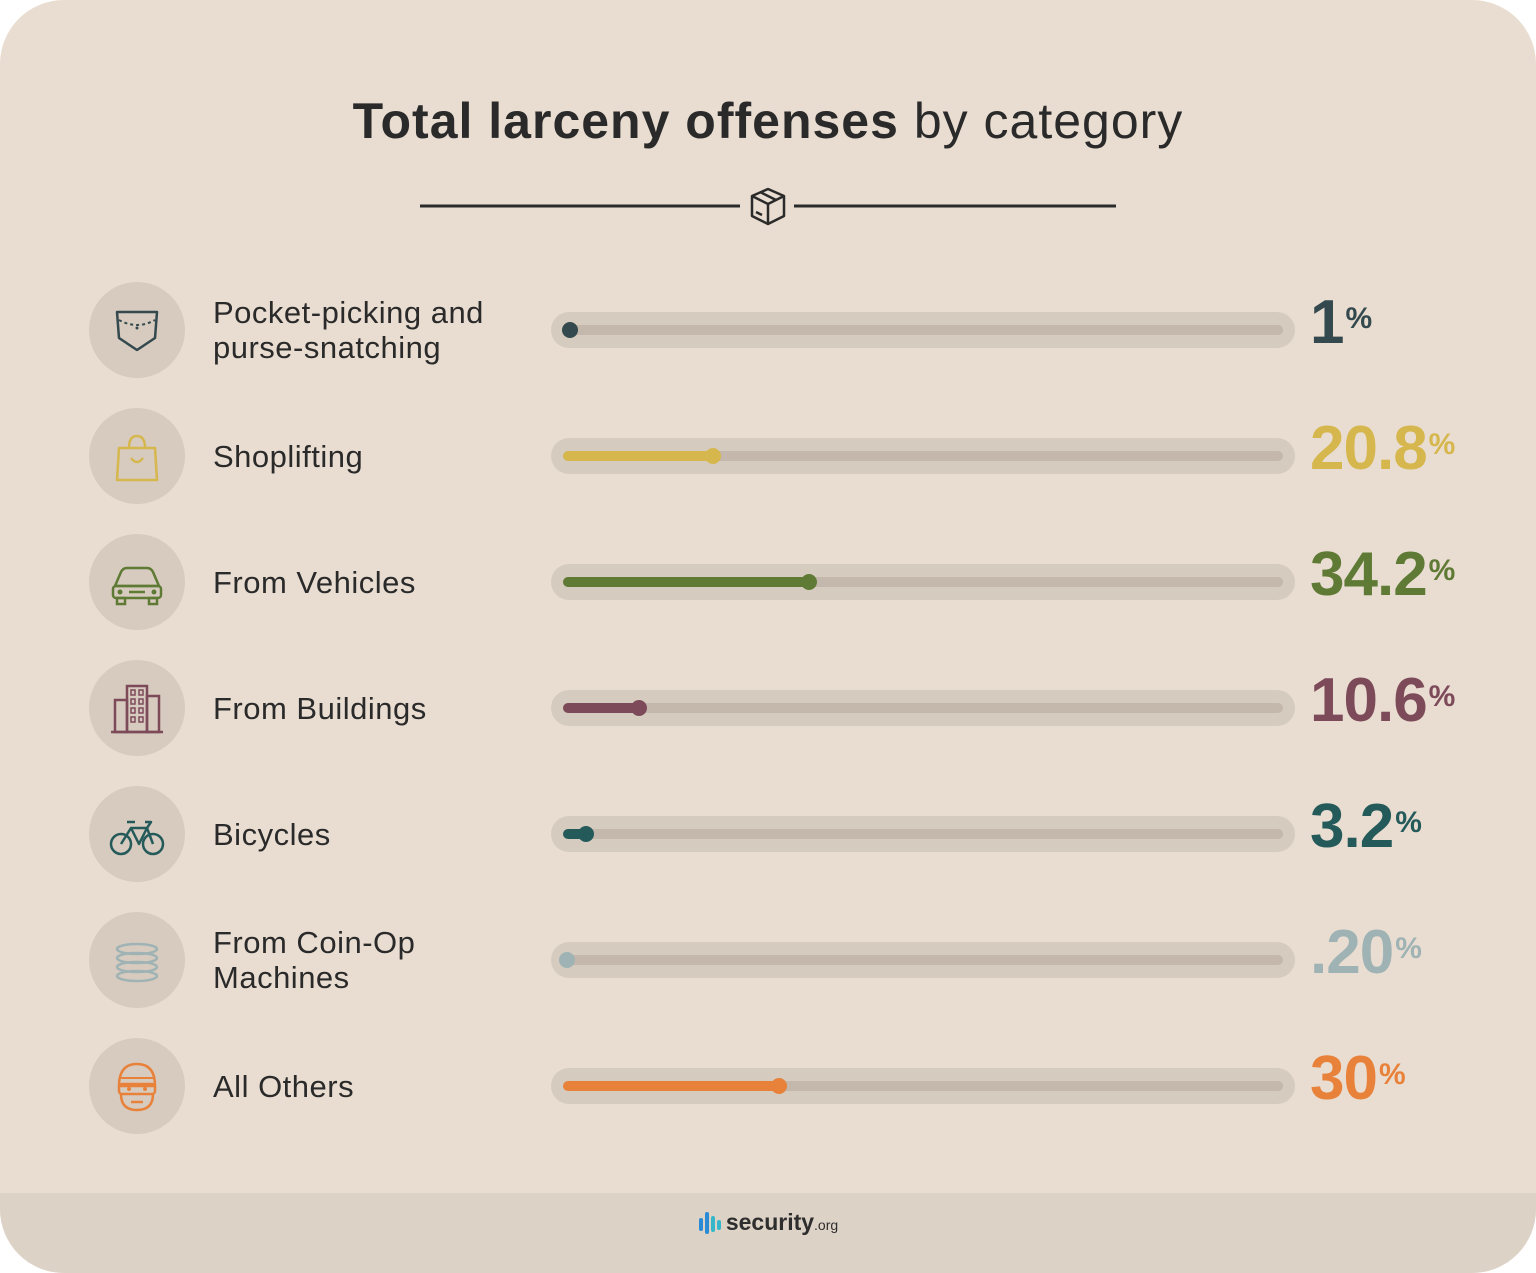 The height and width of the screenshot is (1273, 1536). What do you see at coordinates (1369, 700) in the screenshot?
I see `data-label-number: 10.6` at bounding box center [1369, 700].